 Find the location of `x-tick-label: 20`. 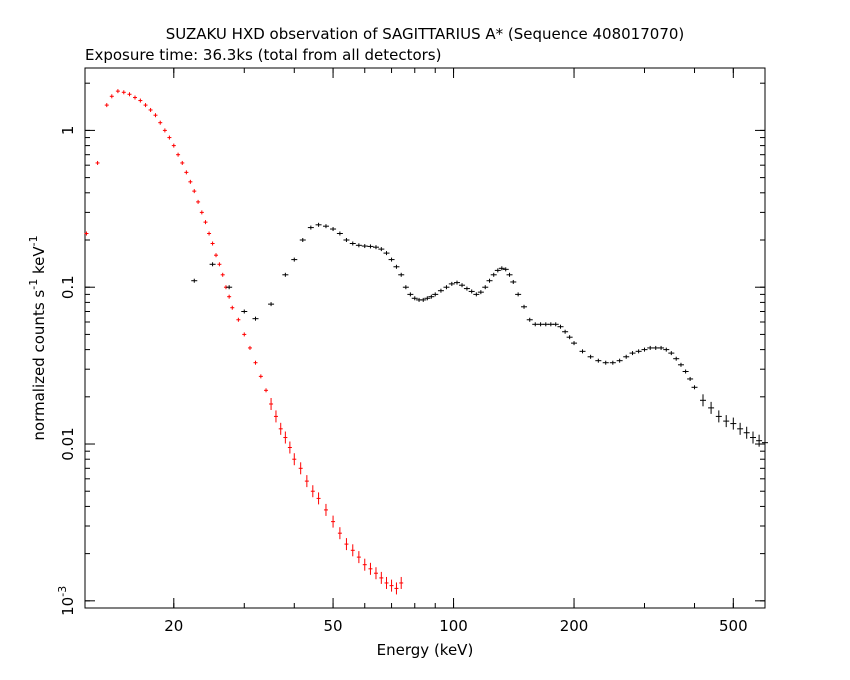

x-tick-label: 20 is located at coordinates (173, 626).